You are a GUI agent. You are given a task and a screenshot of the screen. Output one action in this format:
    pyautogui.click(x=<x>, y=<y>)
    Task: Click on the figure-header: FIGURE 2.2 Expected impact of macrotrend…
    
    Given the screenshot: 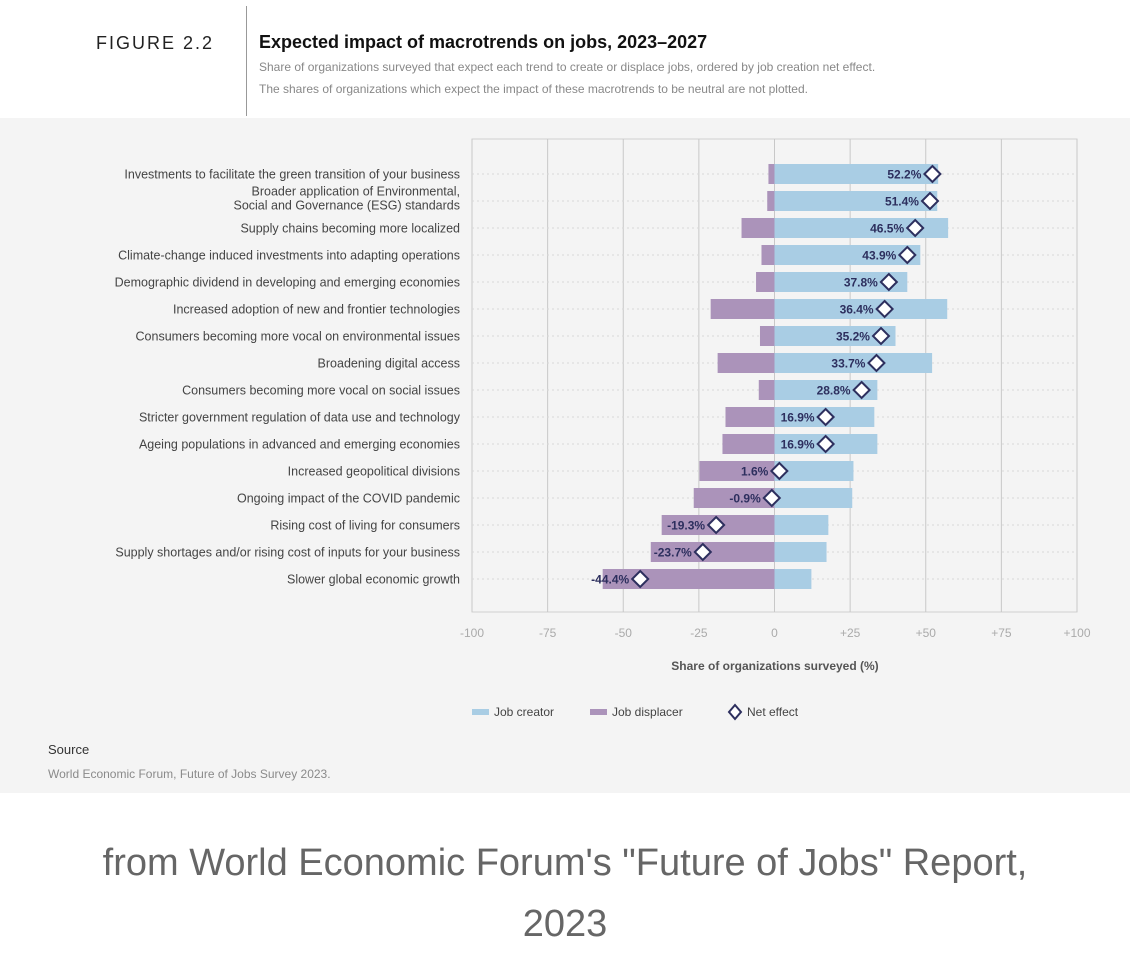 What is the action you would take?
    pyautogui.click(x=565, y=59)
    